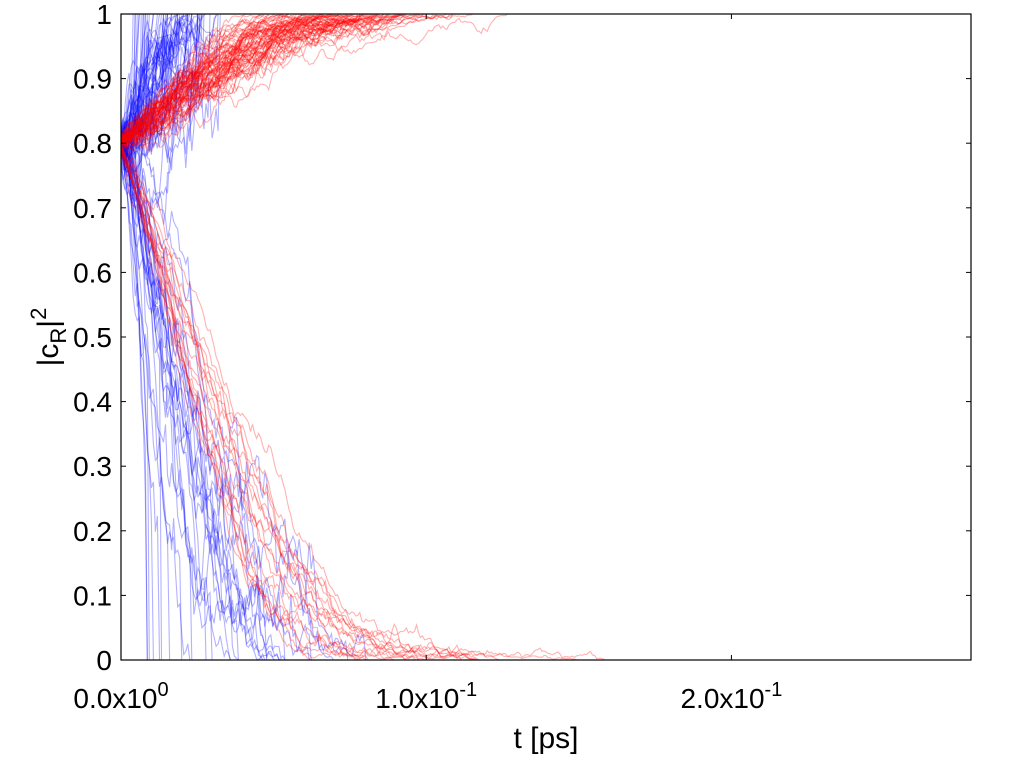  I want to click on y-tick-label: 0.6, so click(92, 272).